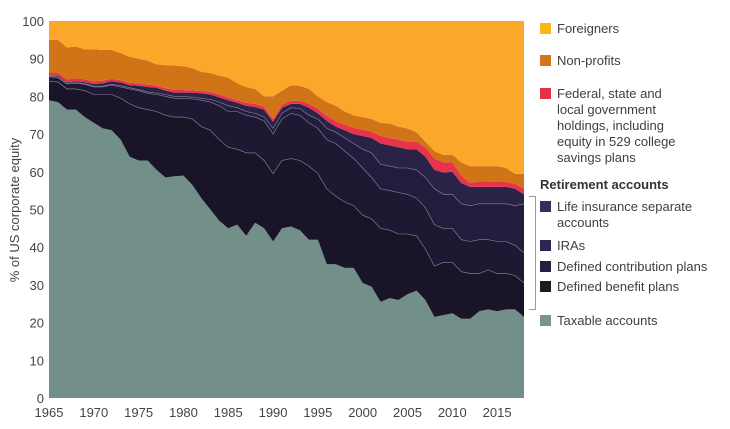 The height and width of the screenshot is (429, 730). I want to click on iras-swatch-icon, so click(545, 245).